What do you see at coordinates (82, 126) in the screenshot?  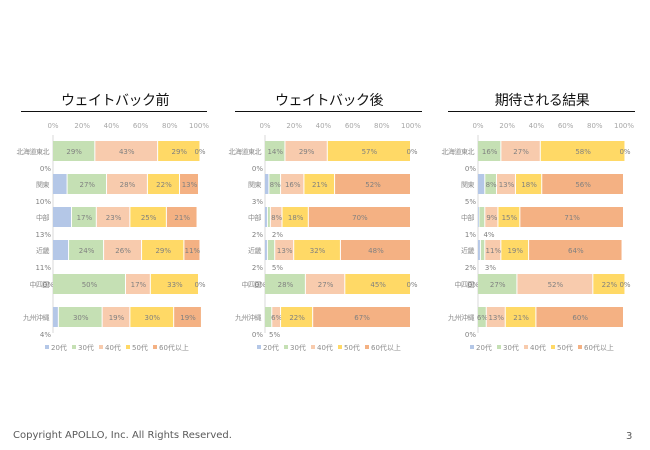 I see `x-tick-label: 20%` at bounding box center [82, 126].